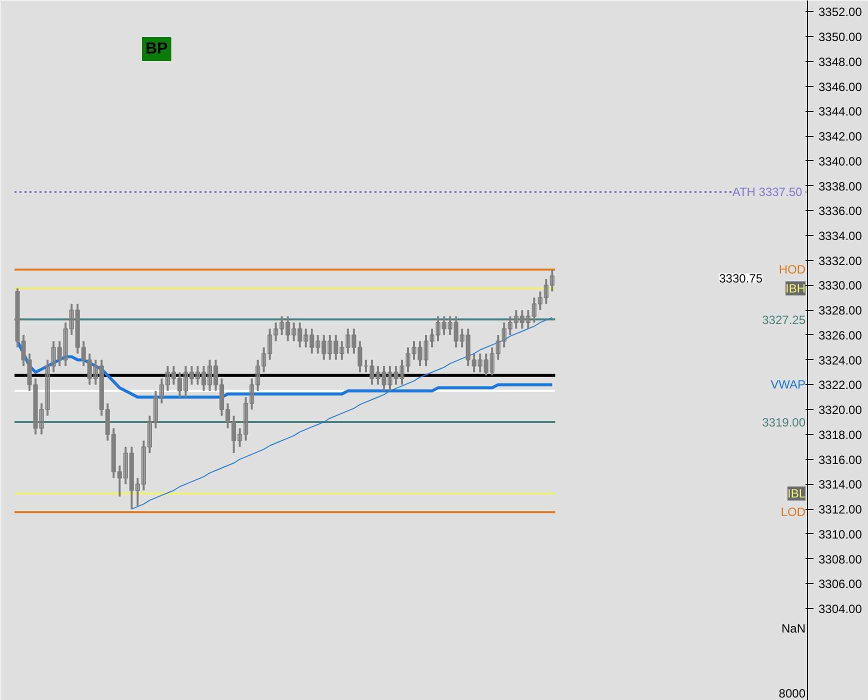 Image resolution: width=868 pixels, height=700 pixels. What do you see at coordinates (792, 693) in the screenshot?
I see `annotation: 8000` at bounding box center [792, 693].